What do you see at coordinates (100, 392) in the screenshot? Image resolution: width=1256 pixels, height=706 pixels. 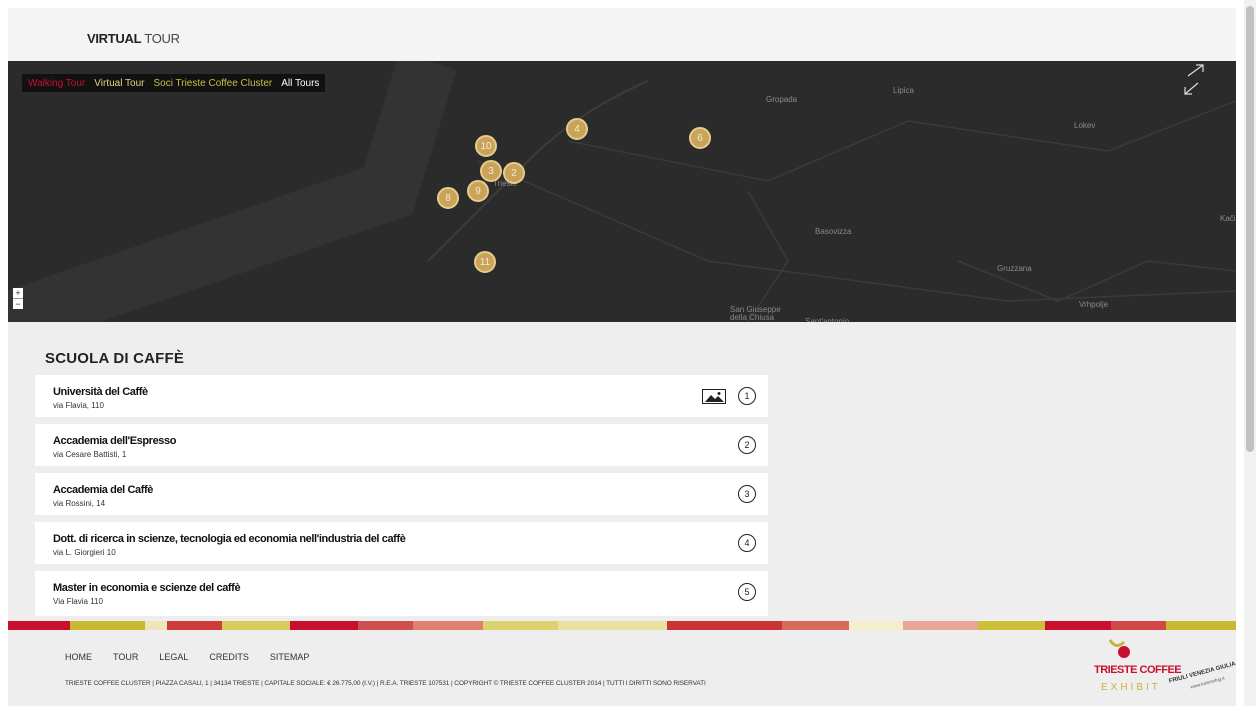 I see `item-name: Università del Caffè` at bounding box center [100, 392].